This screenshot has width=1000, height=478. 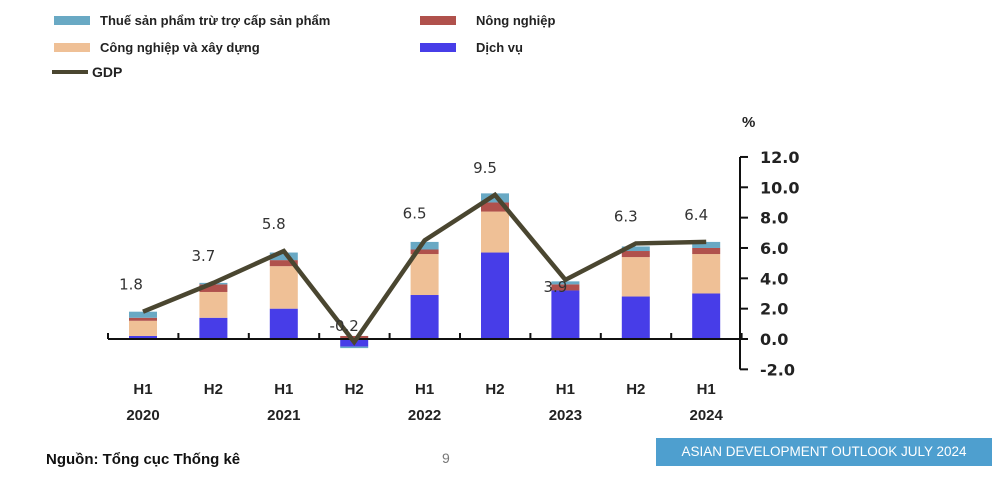 What do you see at coordinates (499, 47) in the screenshot?
I see `legend-label: Dịch vụ` at bounding box center [499, 47].